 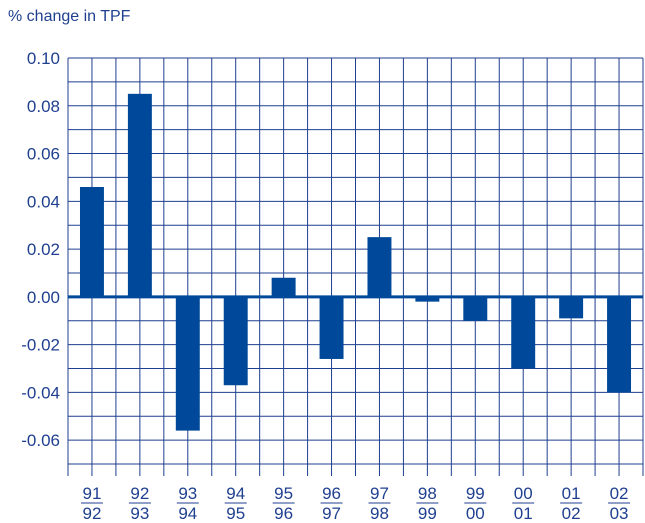 I want to click on y-tick-label: 0.06, so click(x=43, y=154).